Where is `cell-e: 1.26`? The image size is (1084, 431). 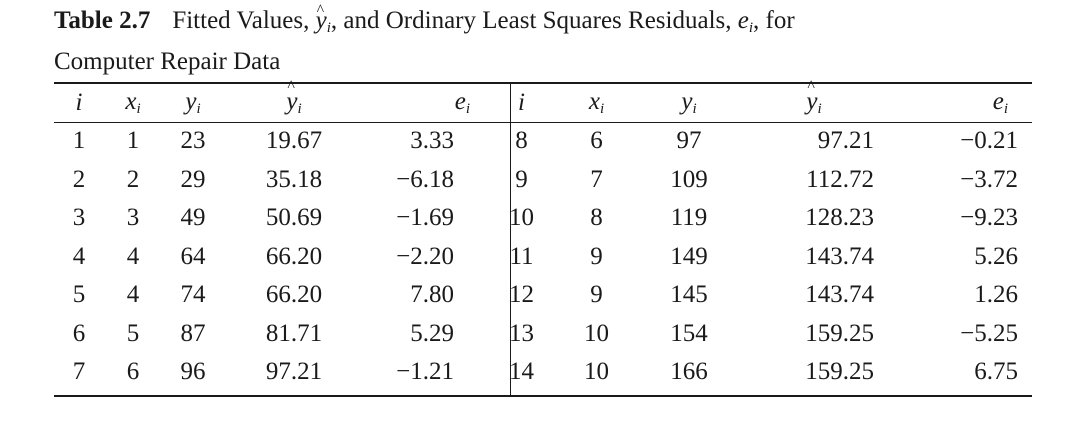 cell-e: 1.26 is located at coordinates (996, 295).